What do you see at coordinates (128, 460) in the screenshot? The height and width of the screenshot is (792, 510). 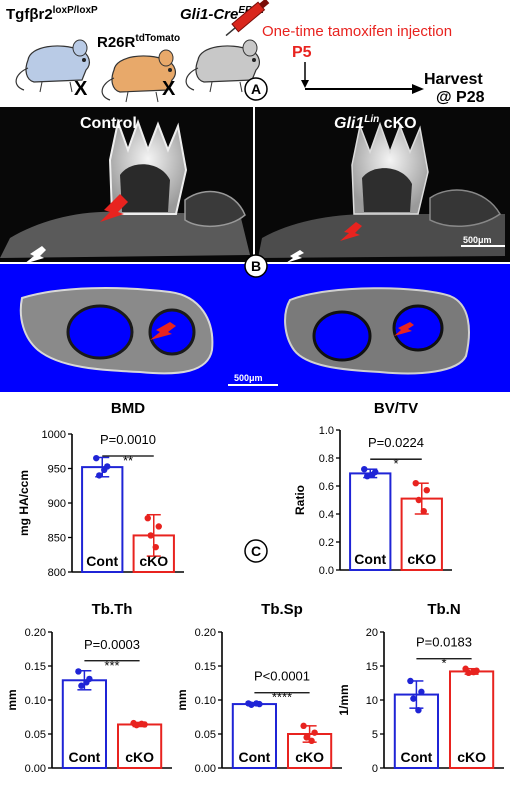 I see `significance-stars: **` at bounding box center [128, 460].